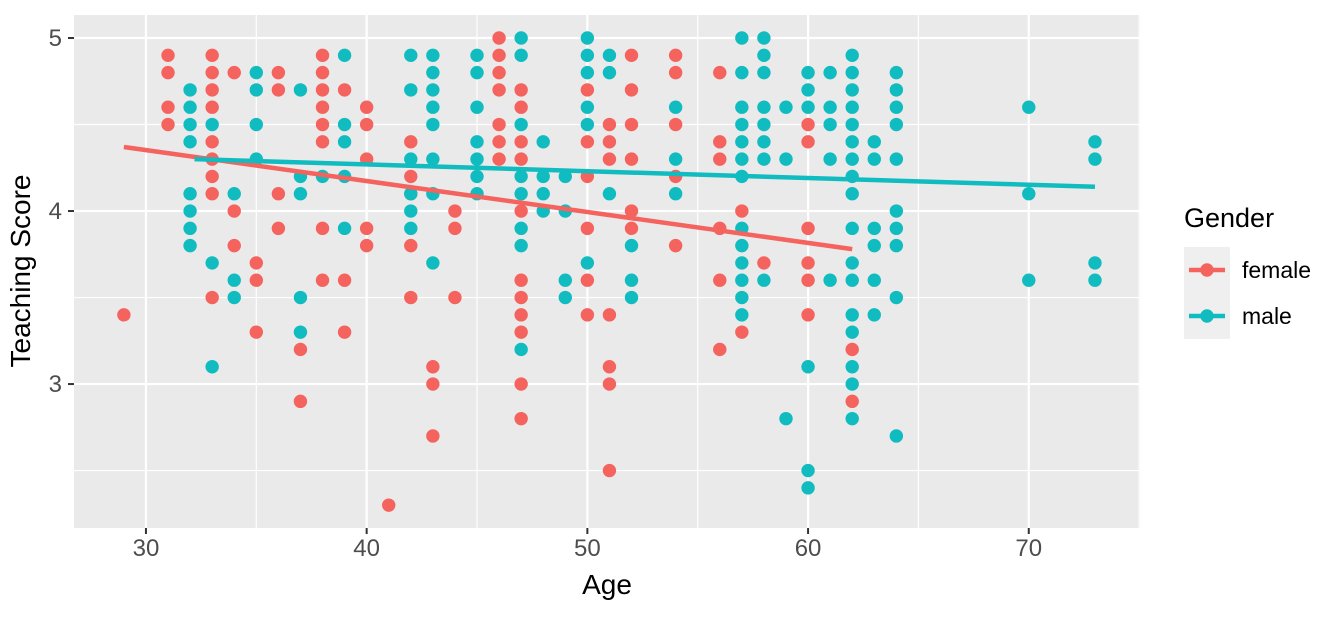  What do you see at coordinates (146, 548) in the screenshot?
I see `x-tick-label: 30` at bounding box center [146, 548].